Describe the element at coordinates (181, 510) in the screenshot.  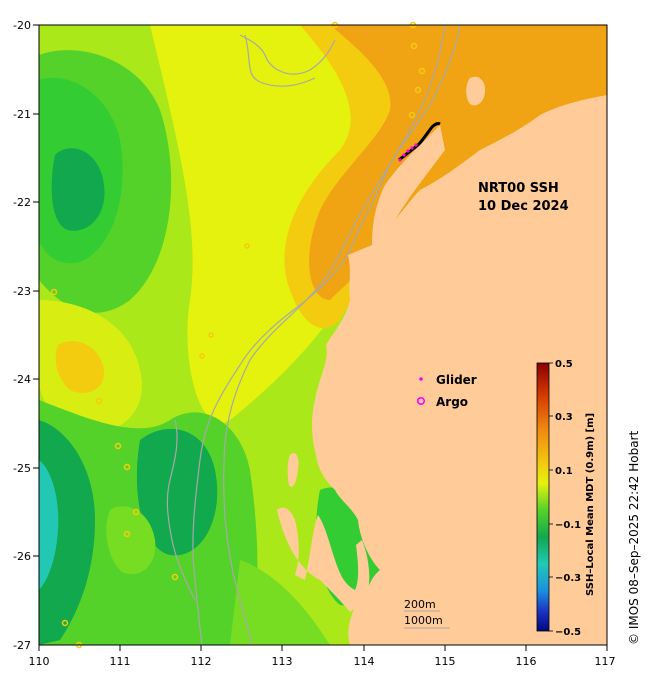
I see `contour-200m-south` at that location.